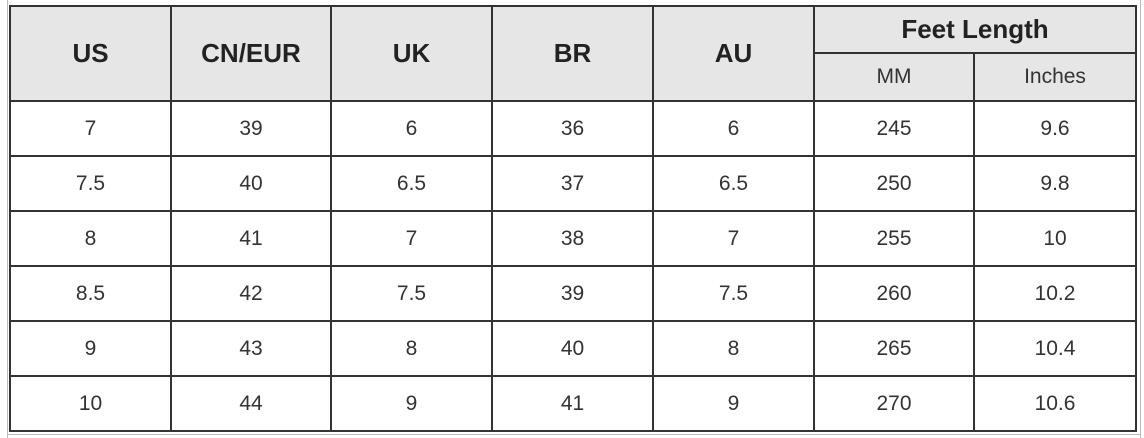  Describe the element at coordinates (733, 183) in the screenshot. I see `cell-au: 6.5` at that location.